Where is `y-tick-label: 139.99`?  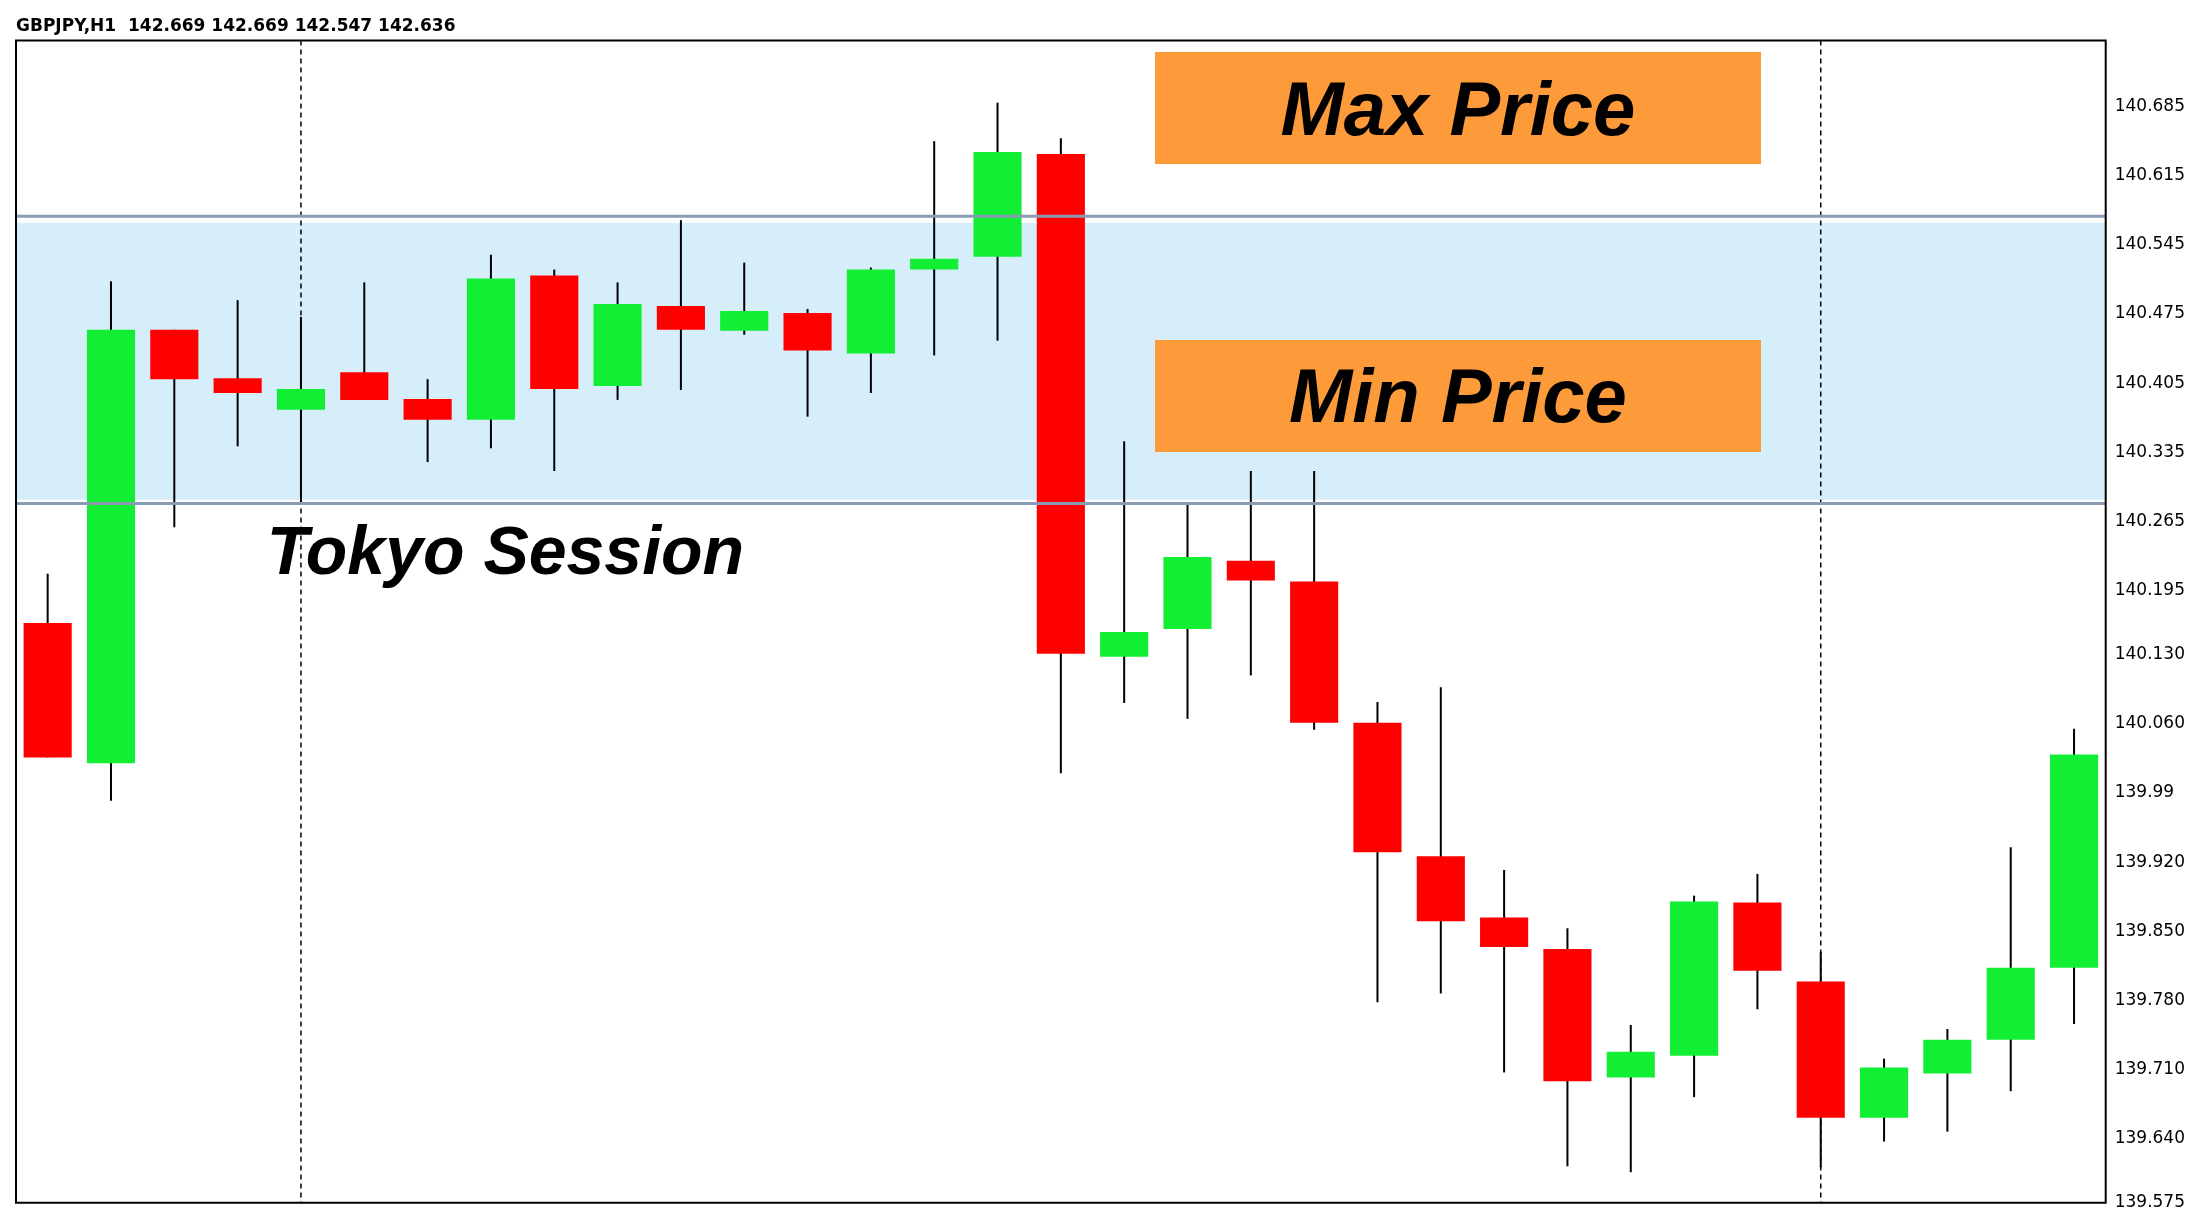 y-tick-label: 139.99 is located at coordinates (2144, 791).